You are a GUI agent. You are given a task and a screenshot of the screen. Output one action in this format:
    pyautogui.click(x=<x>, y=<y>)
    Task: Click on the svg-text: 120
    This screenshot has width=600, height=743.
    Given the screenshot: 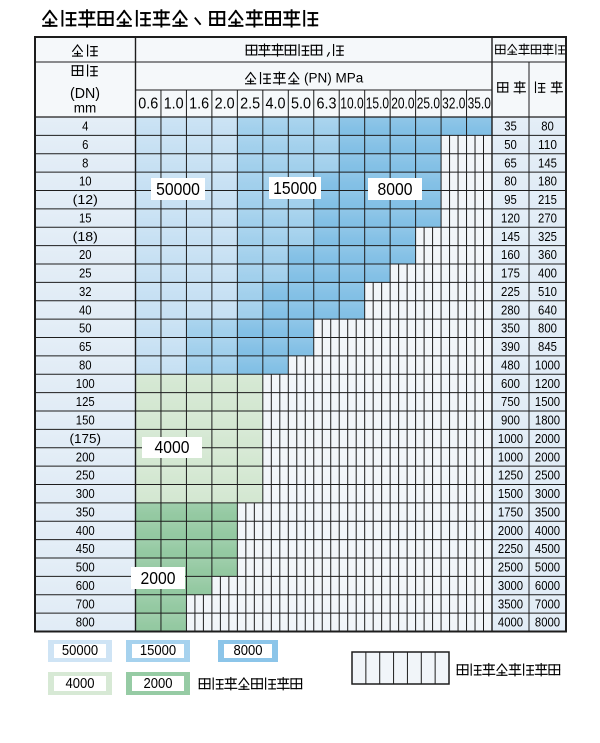 What is the action you would take?
    pyautogui.click(x=510, y=218)
    